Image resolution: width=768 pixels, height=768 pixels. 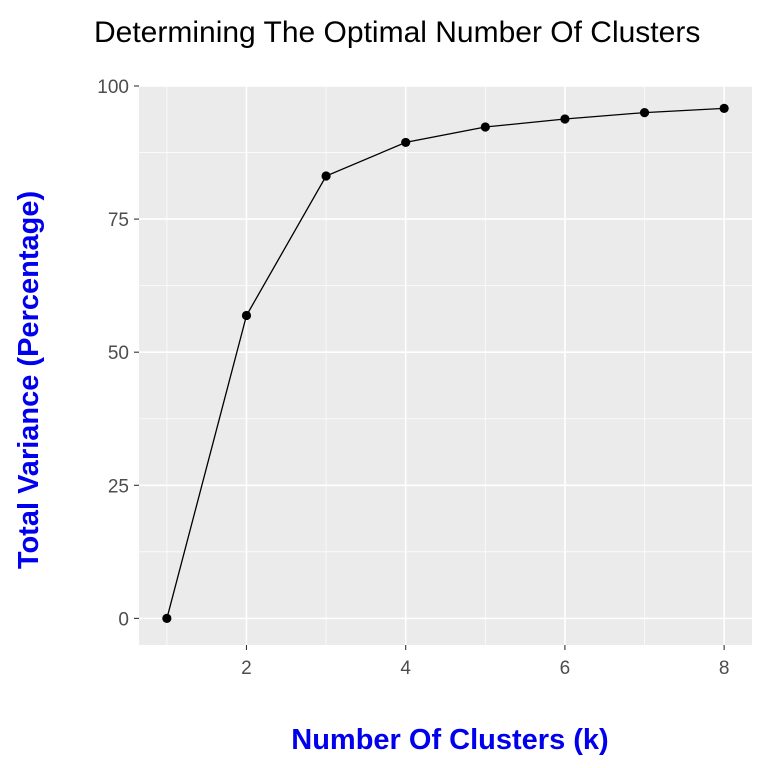 I want to click on x-axis-ticks: 2 4 6 8, so click(x=485, y=662).